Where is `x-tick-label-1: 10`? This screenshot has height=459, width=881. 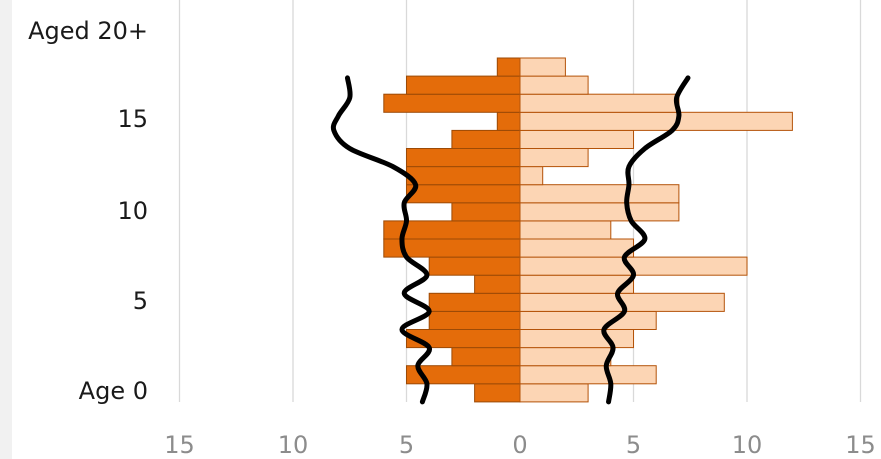 x-tick-label-1: 10 is located at coordinates (293, 445).